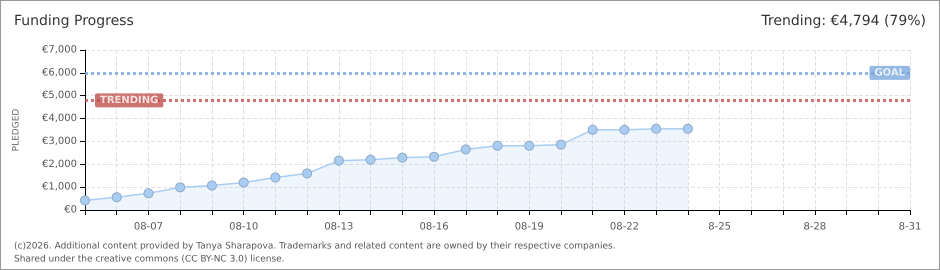 The height and width of the screenshot is (270, 940). Describe the element at coordinates (529, 227) in the screenshot. I see `x-tick-label: 08-19` at that location.